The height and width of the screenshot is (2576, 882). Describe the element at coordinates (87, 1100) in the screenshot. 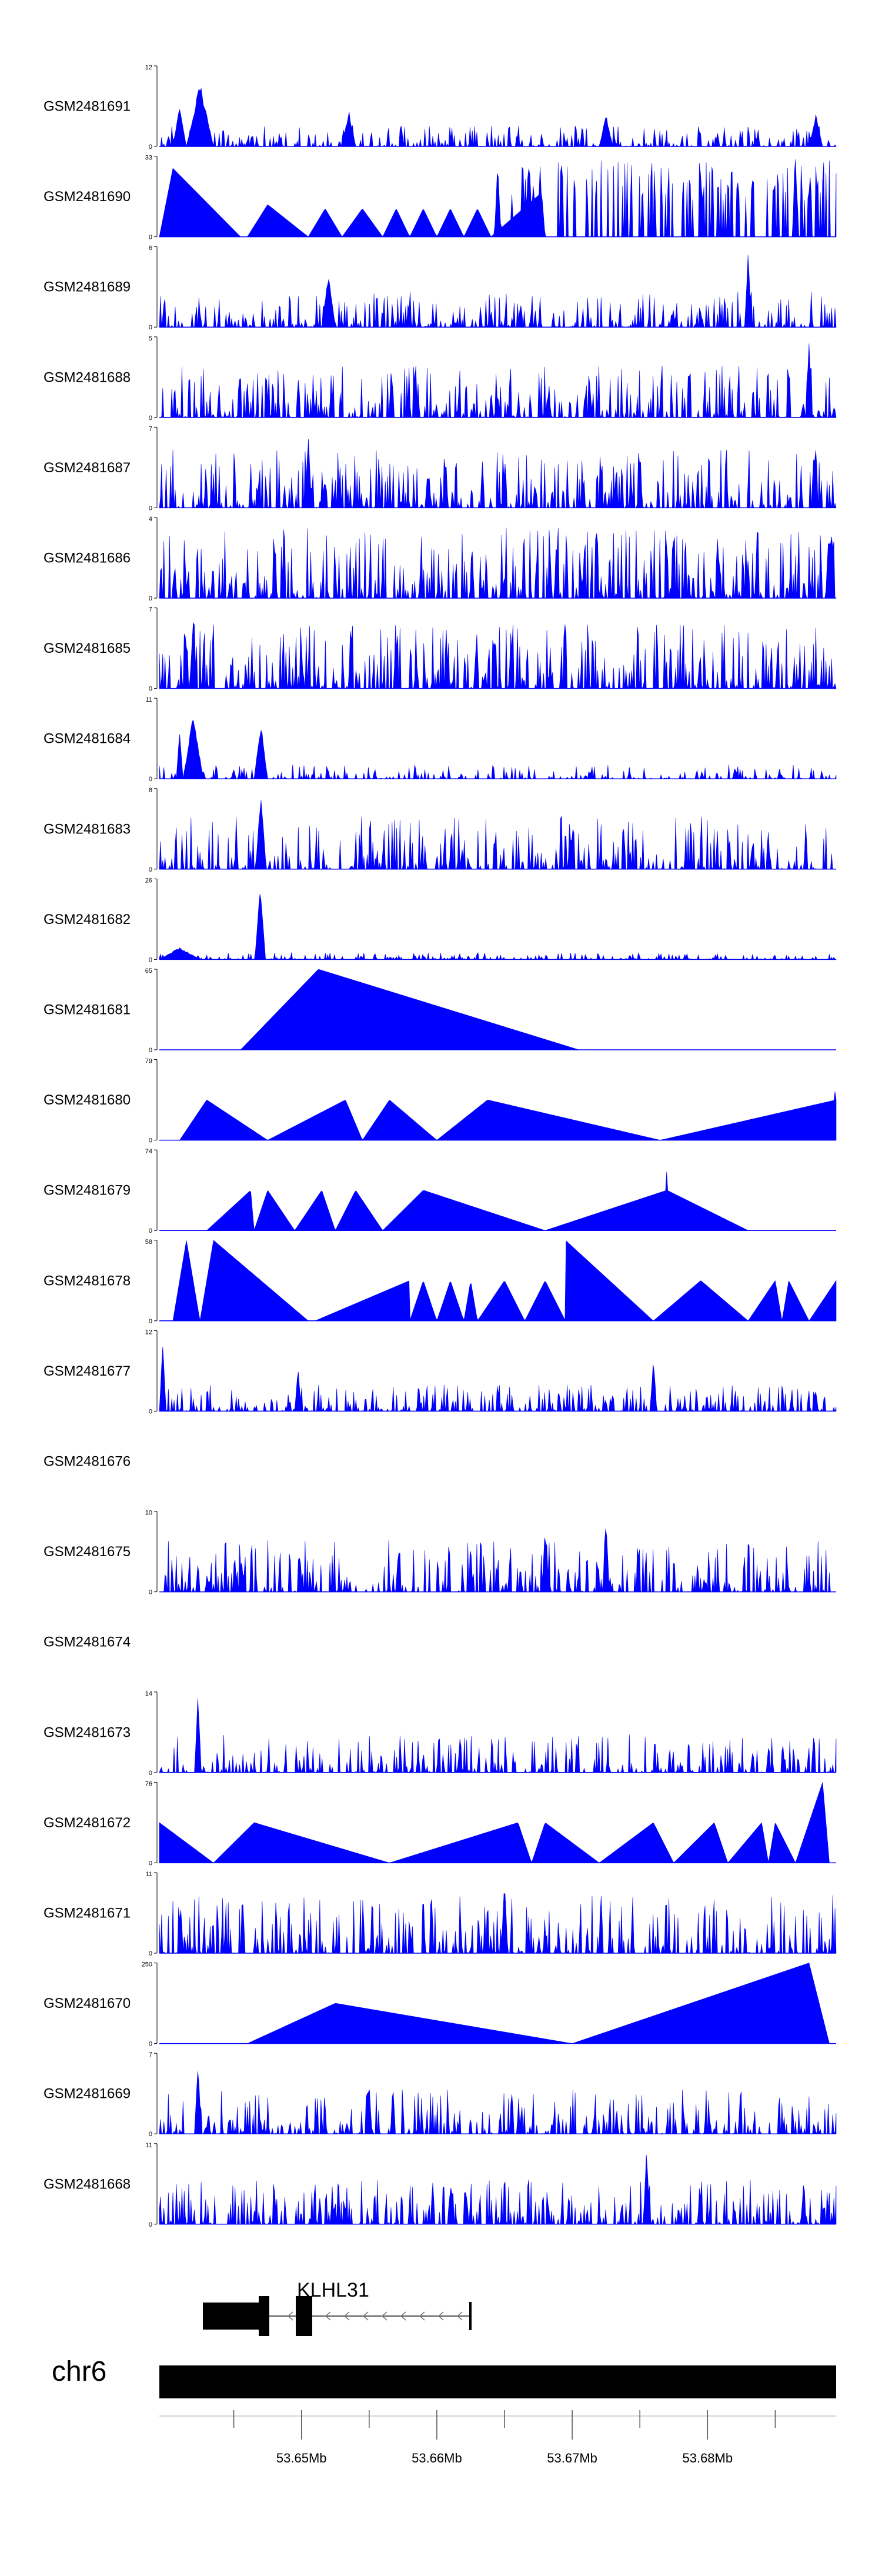

I see `track-label: GSM2481680` at that location.